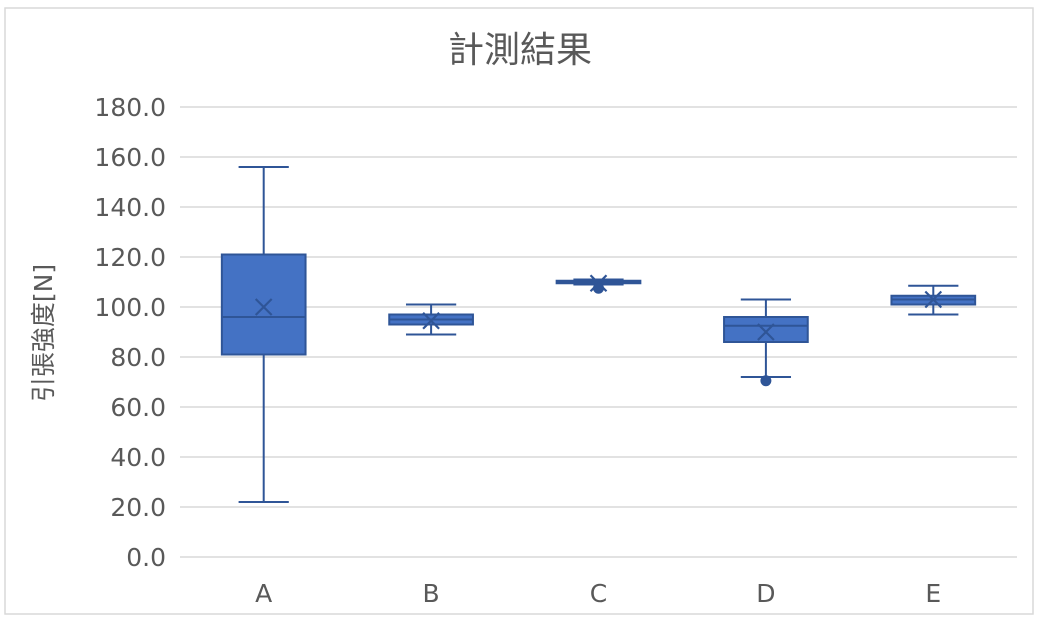 The width and height of the screenshot is (1038, 620). I want to click on y-tick-label: 100.0, so click(130, 307).